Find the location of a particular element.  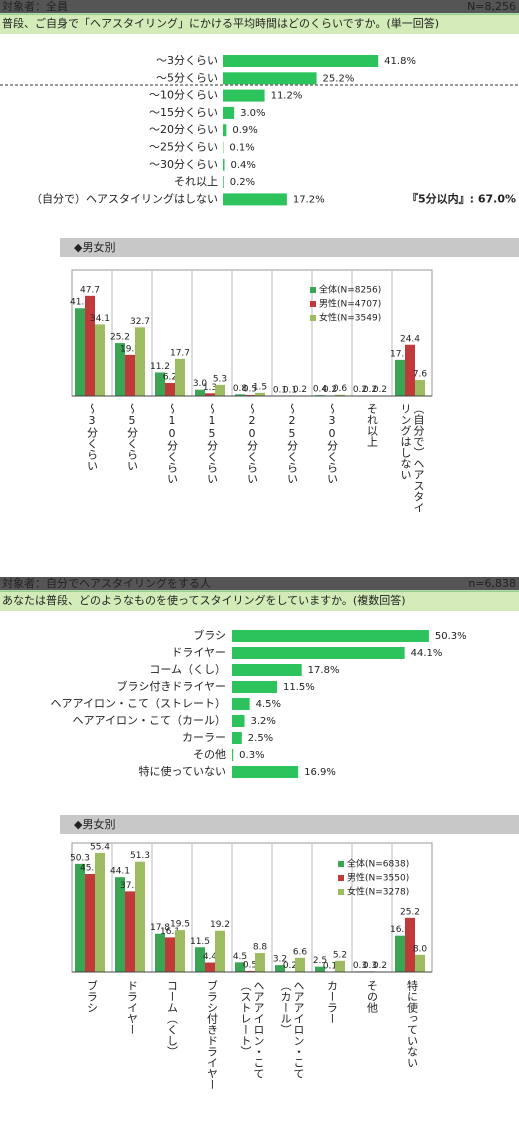

value-label: 41.8% is located at coordinates (400, 61).